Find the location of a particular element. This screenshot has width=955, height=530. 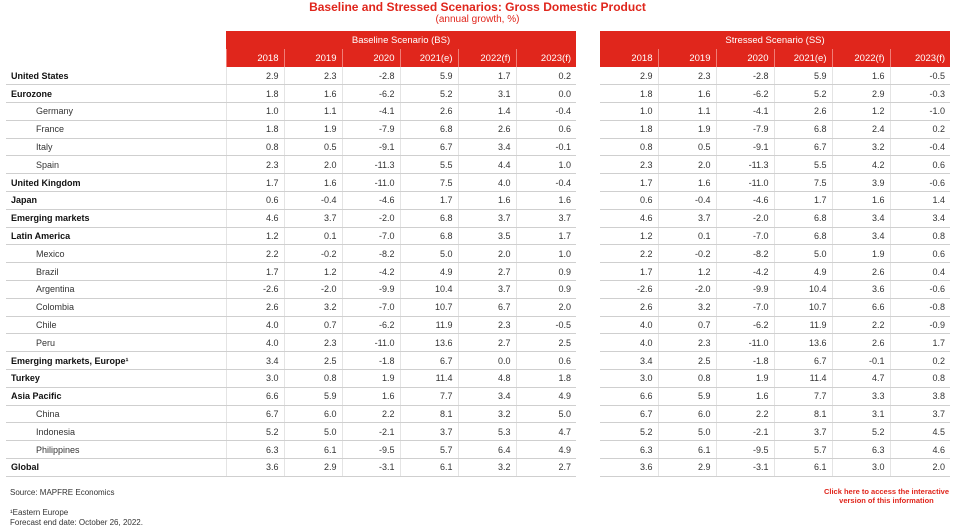

table-row: Brazil 1.7 1.2 -4.2 4.9 2.7 0.9 is located at coordinates (291, 272).